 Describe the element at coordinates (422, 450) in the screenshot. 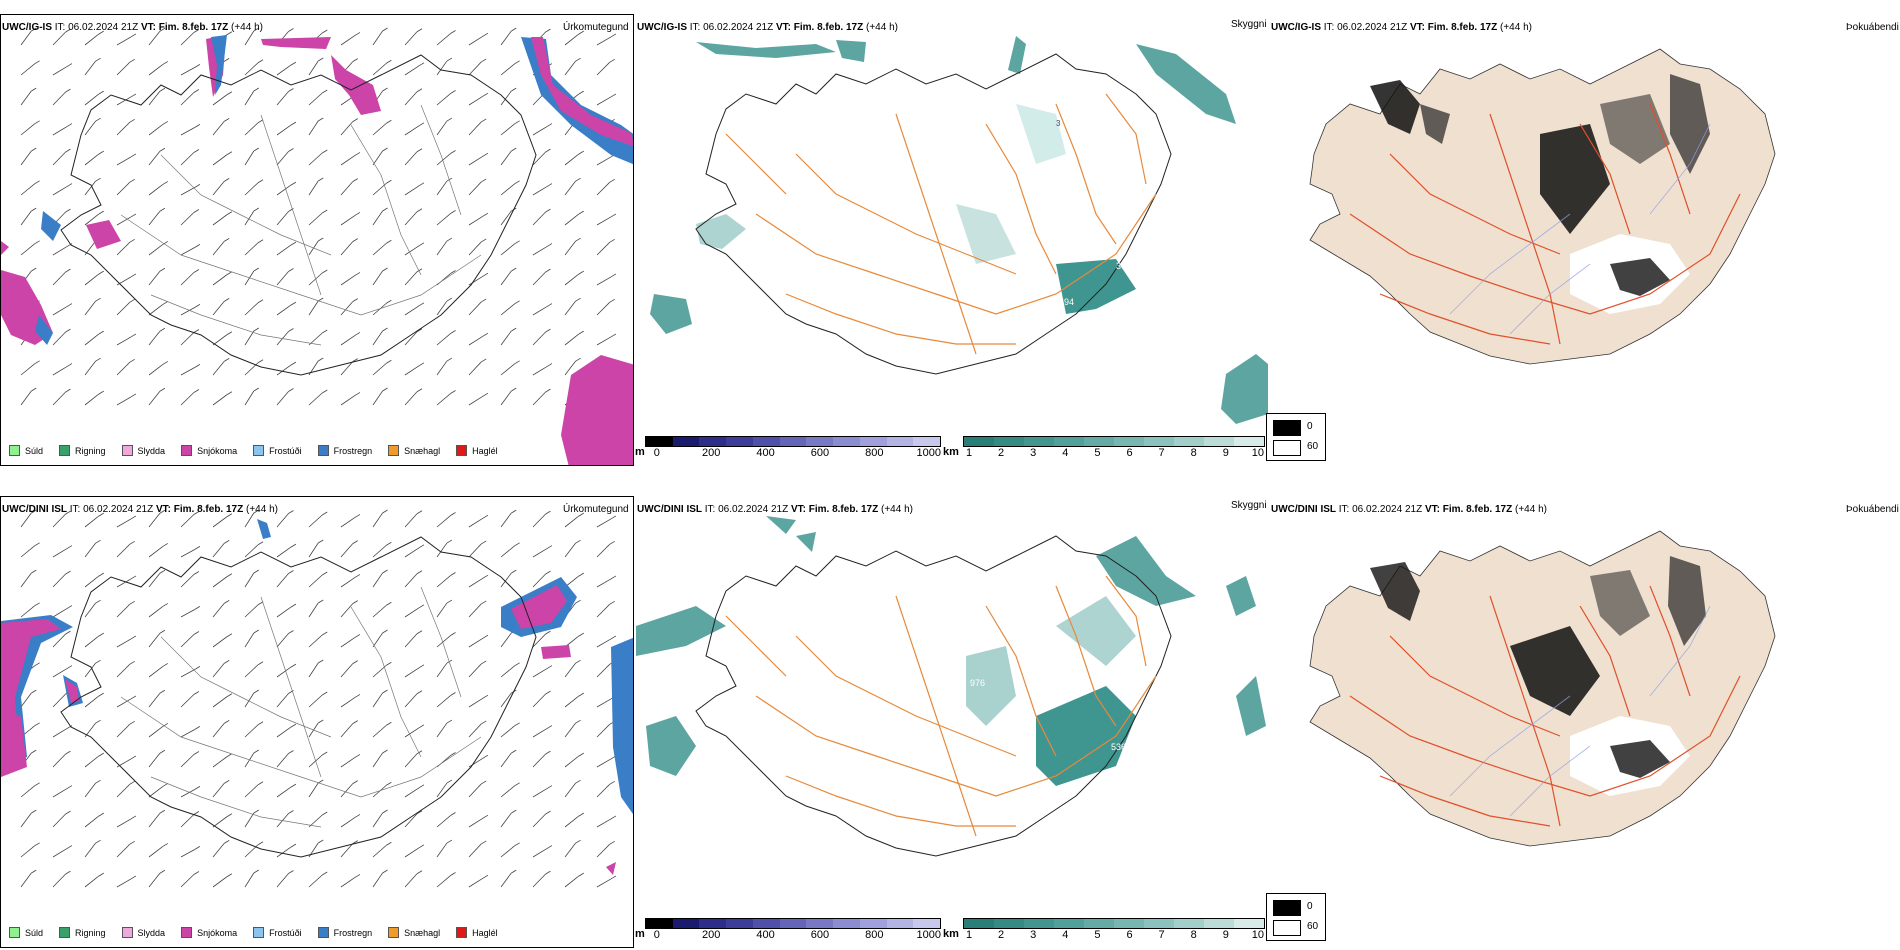

I see `legend-label: Snæhagl` at that location.